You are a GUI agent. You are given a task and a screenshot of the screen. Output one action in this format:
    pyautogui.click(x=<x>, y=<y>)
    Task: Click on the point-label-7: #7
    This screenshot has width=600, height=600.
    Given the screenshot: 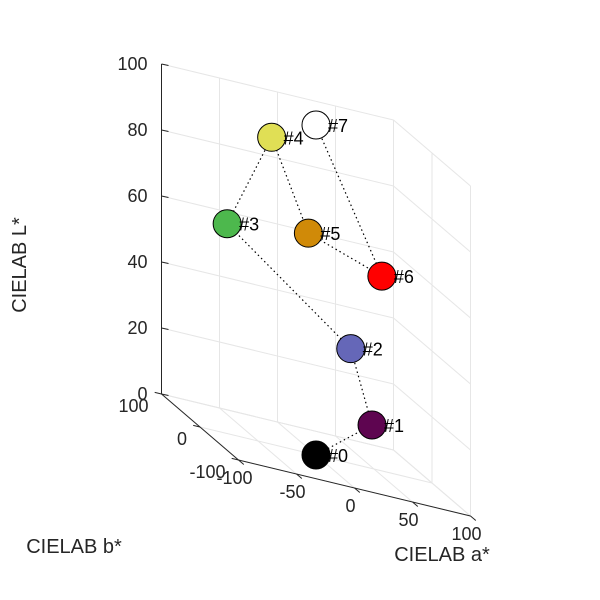 What is the action you would take?
    pyautogui.click(x=338, y=126)
    